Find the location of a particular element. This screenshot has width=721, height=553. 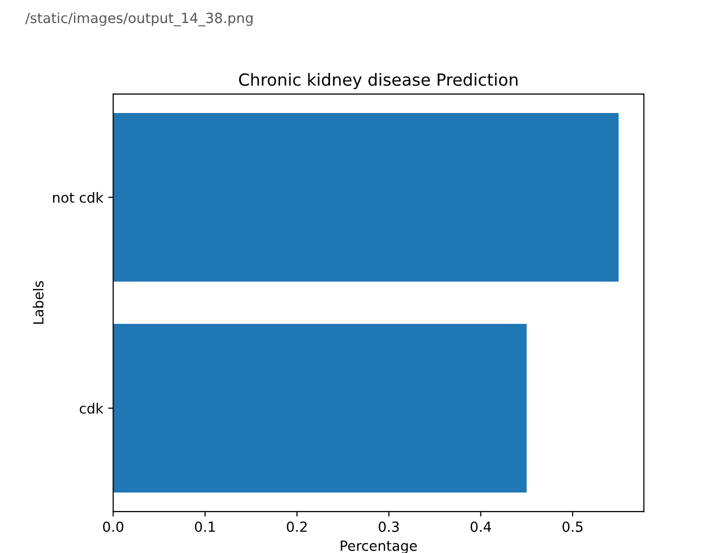

text: /static/images/output_14_38.png is located at coordinates (139, 19).